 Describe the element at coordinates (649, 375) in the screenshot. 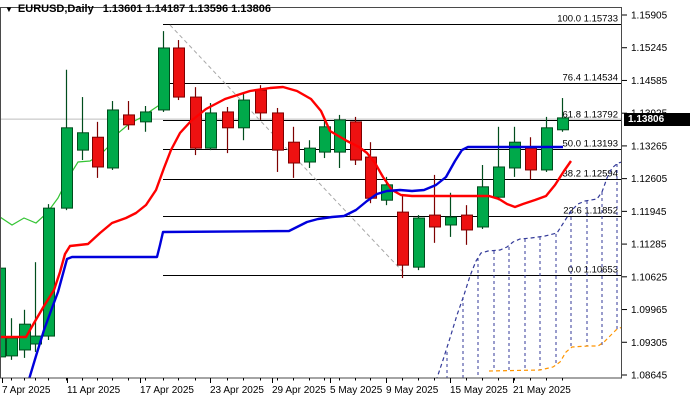

I see `y-axis-label: 1.08645` at that location.